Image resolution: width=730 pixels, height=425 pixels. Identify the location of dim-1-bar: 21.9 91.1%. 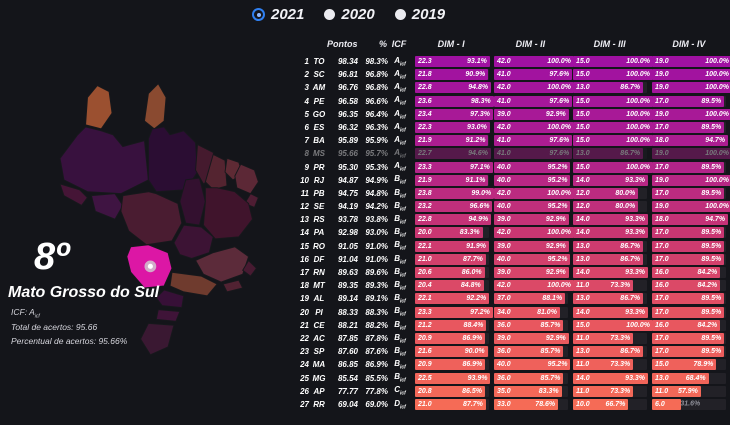
(452, 180).